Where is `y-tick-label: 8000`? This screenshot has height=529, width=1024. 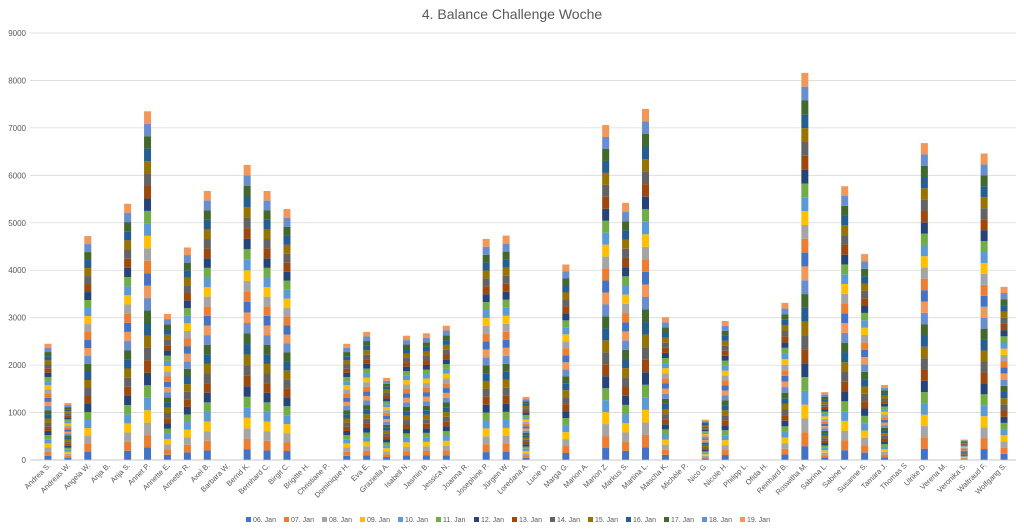 y-tick-label: 8000 is located at coordinates (17, 80).